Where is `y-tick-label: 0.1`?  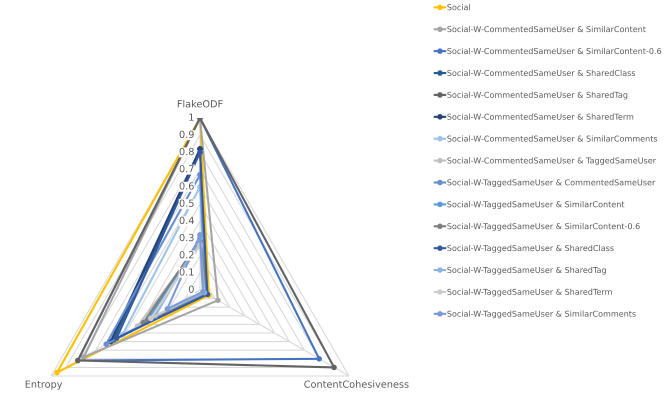 y-tick-label: 0.1 is located at coordinates (187, 272).